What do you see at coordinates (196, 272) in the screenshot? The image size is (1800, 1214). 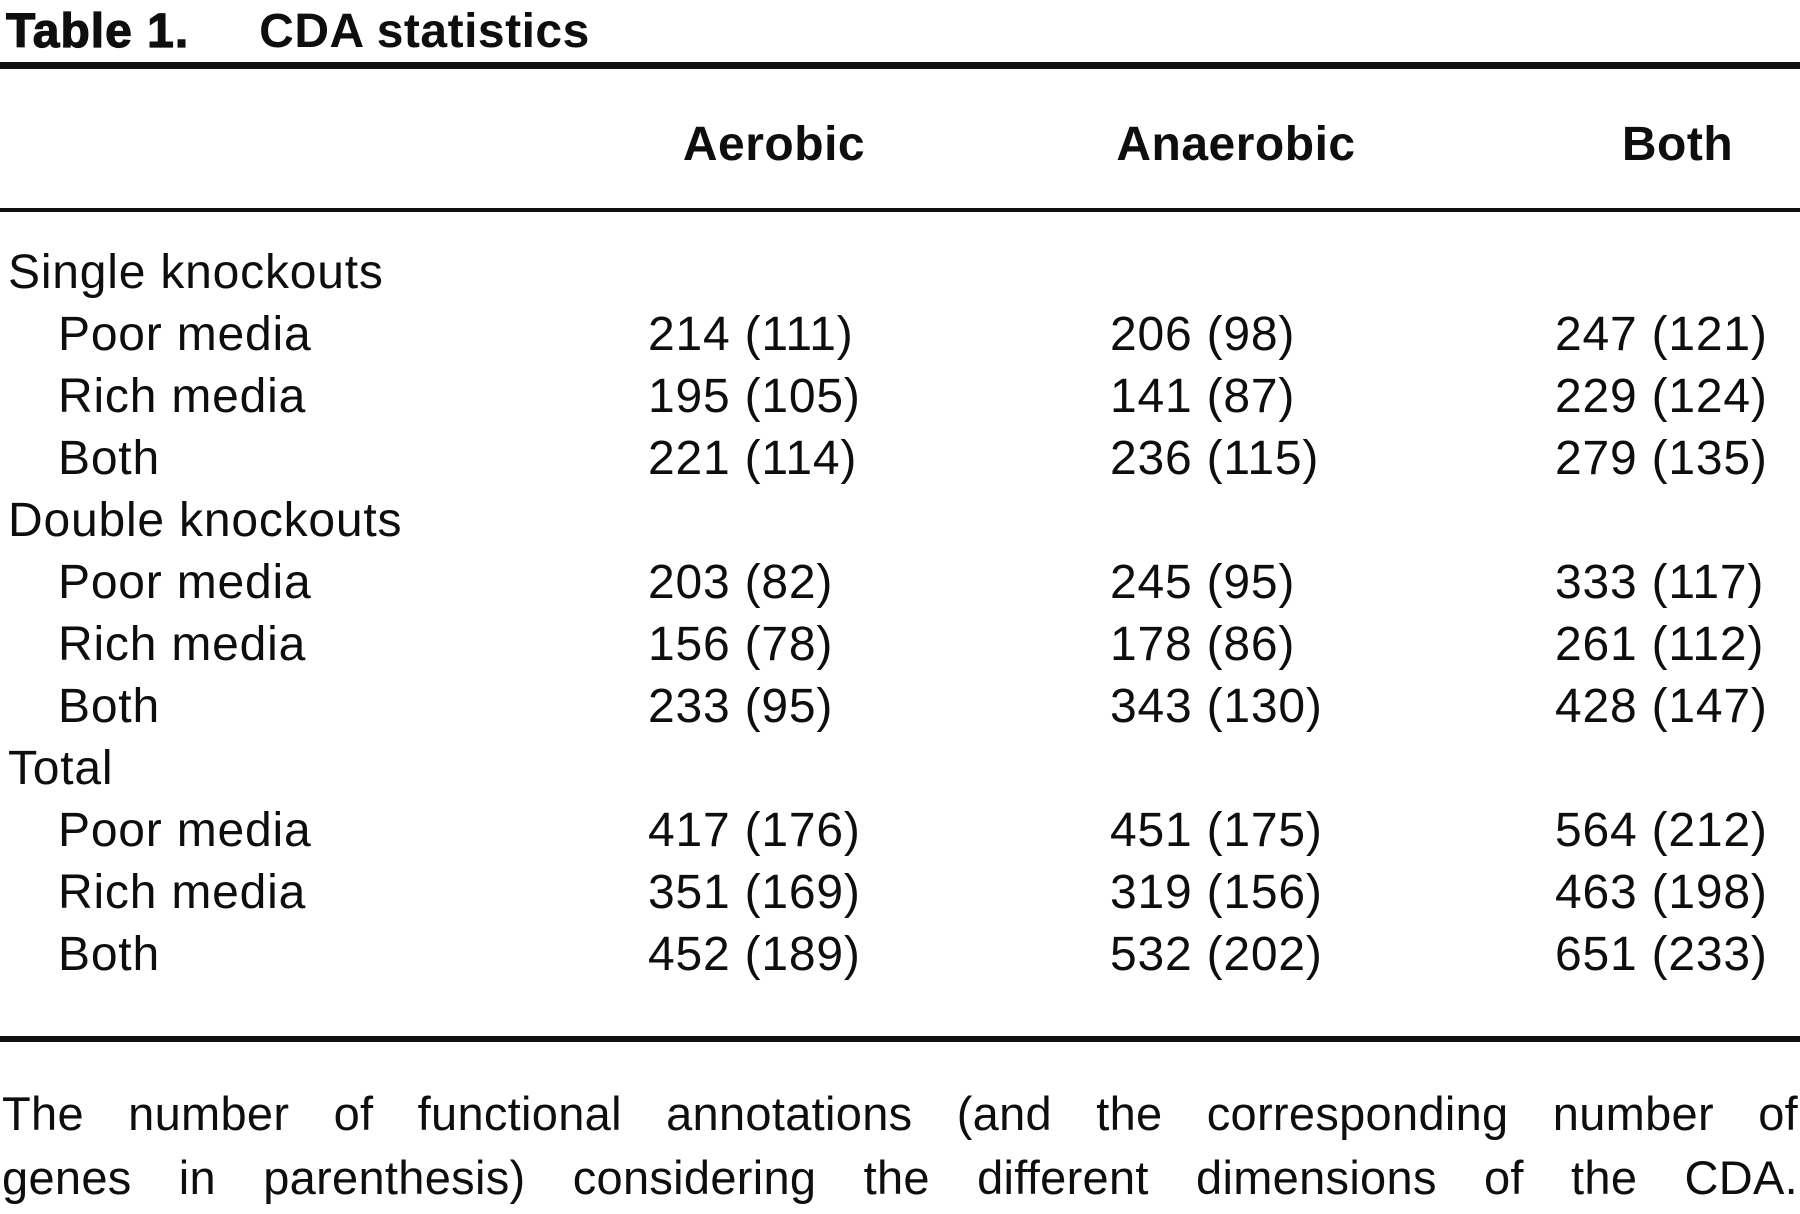 I see `section-label: Single knockouts` at bounding box center [196, 272].